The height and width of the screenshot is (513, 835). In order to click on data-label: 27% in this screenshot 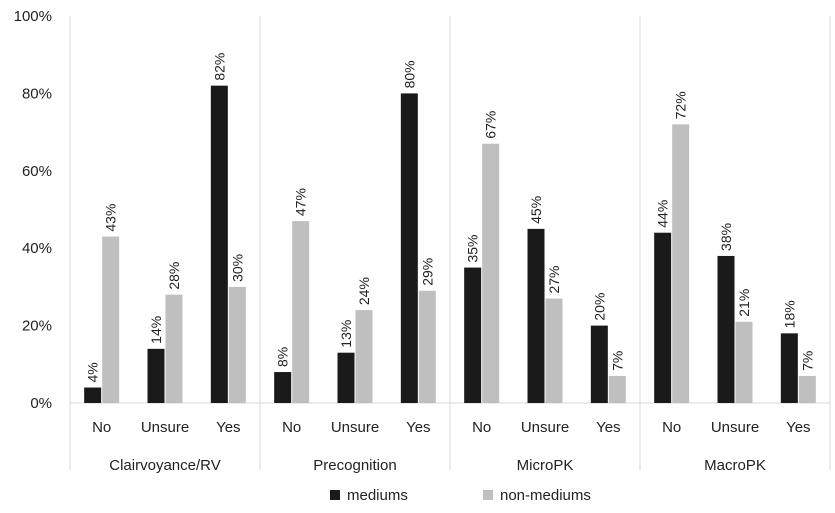, I will do `click(554, 279)`.